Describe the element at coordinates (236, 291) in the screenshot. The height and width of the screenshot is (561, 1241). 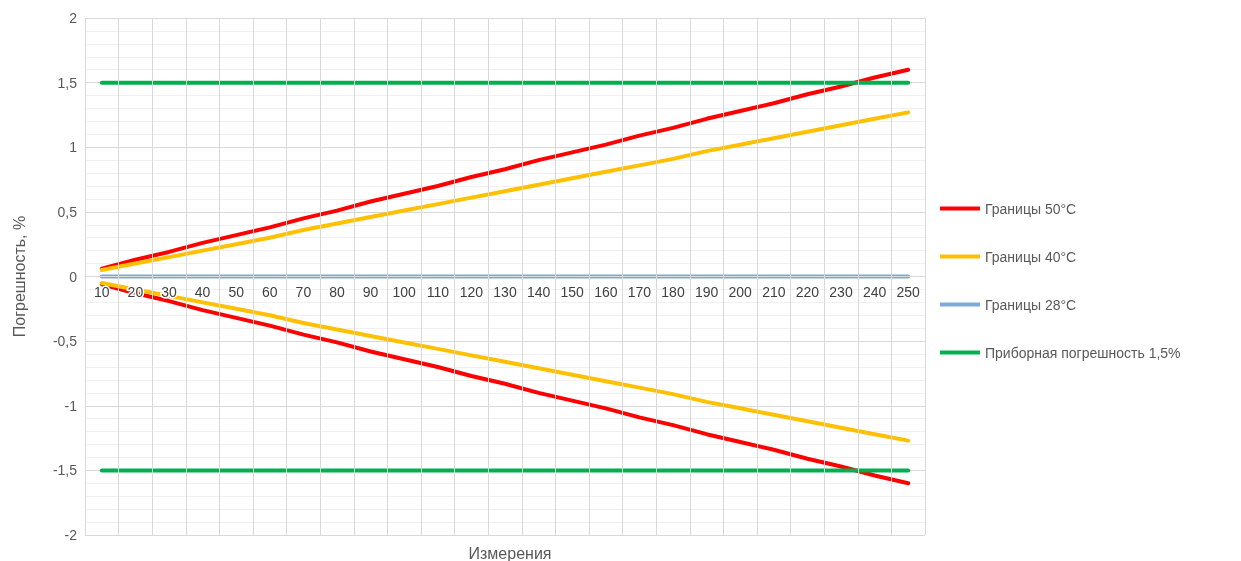
I see `x-tick-label: 50` at that location.